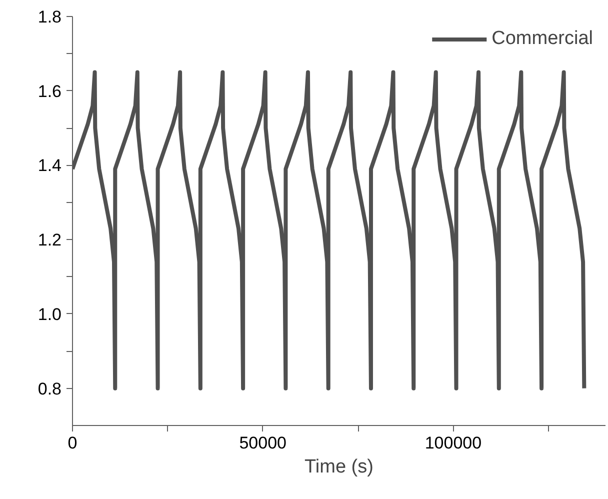 The height and width of the screenshot is (499, 608). What do you see at coordinates (50, 17) in the screenshot?
I see `y-tick-label: 1.8` at bounding box center [50, 17].